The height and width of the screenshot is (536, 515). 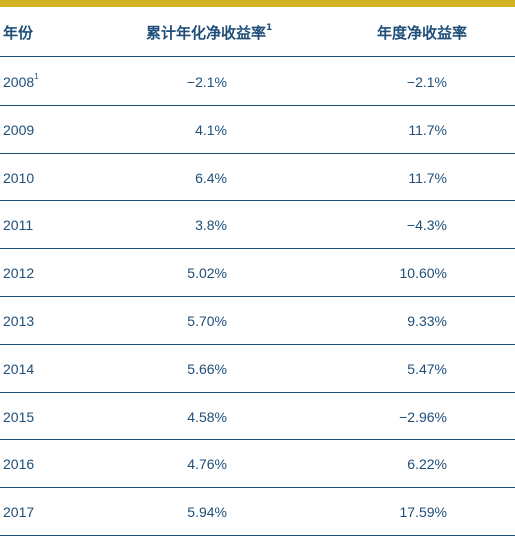 What do you see at coordinates (207, 273) in the screenshot?
I see `cumulative-return-cell: 5.02%` at bounding box center [207, 273].